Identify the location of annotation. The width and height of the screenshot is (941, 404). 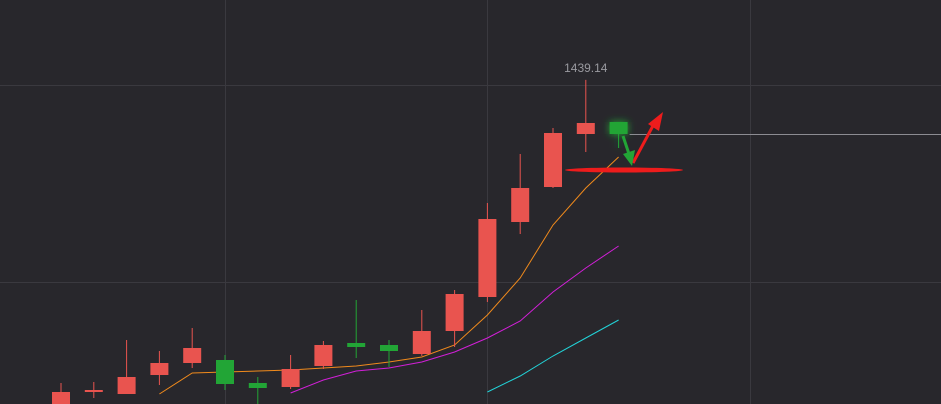
(624, 142).